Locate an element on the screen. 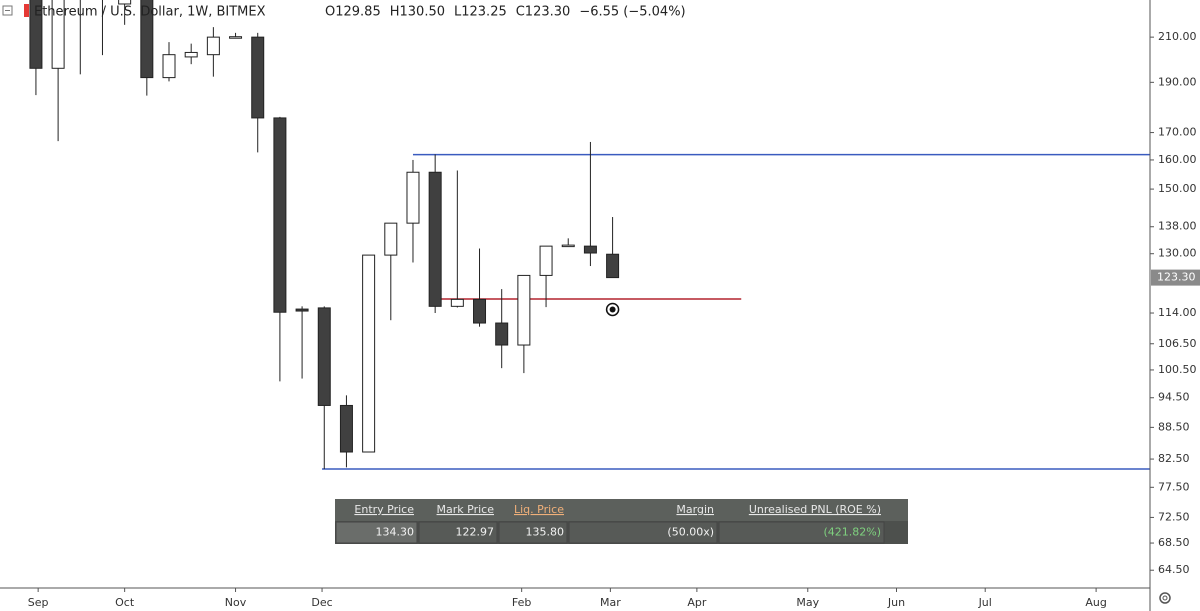 The image size is (1200, 611). table-header: Mark Price is located at coordinates (466, 509).